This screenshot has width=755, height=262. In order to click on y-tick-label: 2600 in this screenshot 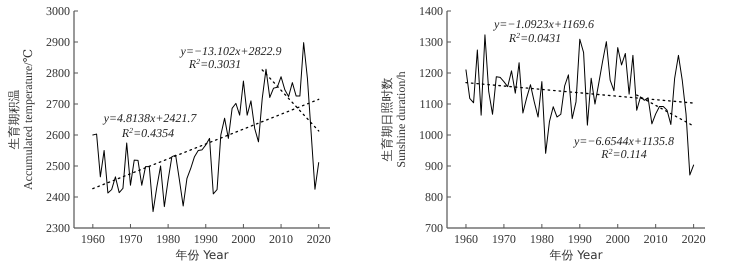, I will do `click(58, 135)`.